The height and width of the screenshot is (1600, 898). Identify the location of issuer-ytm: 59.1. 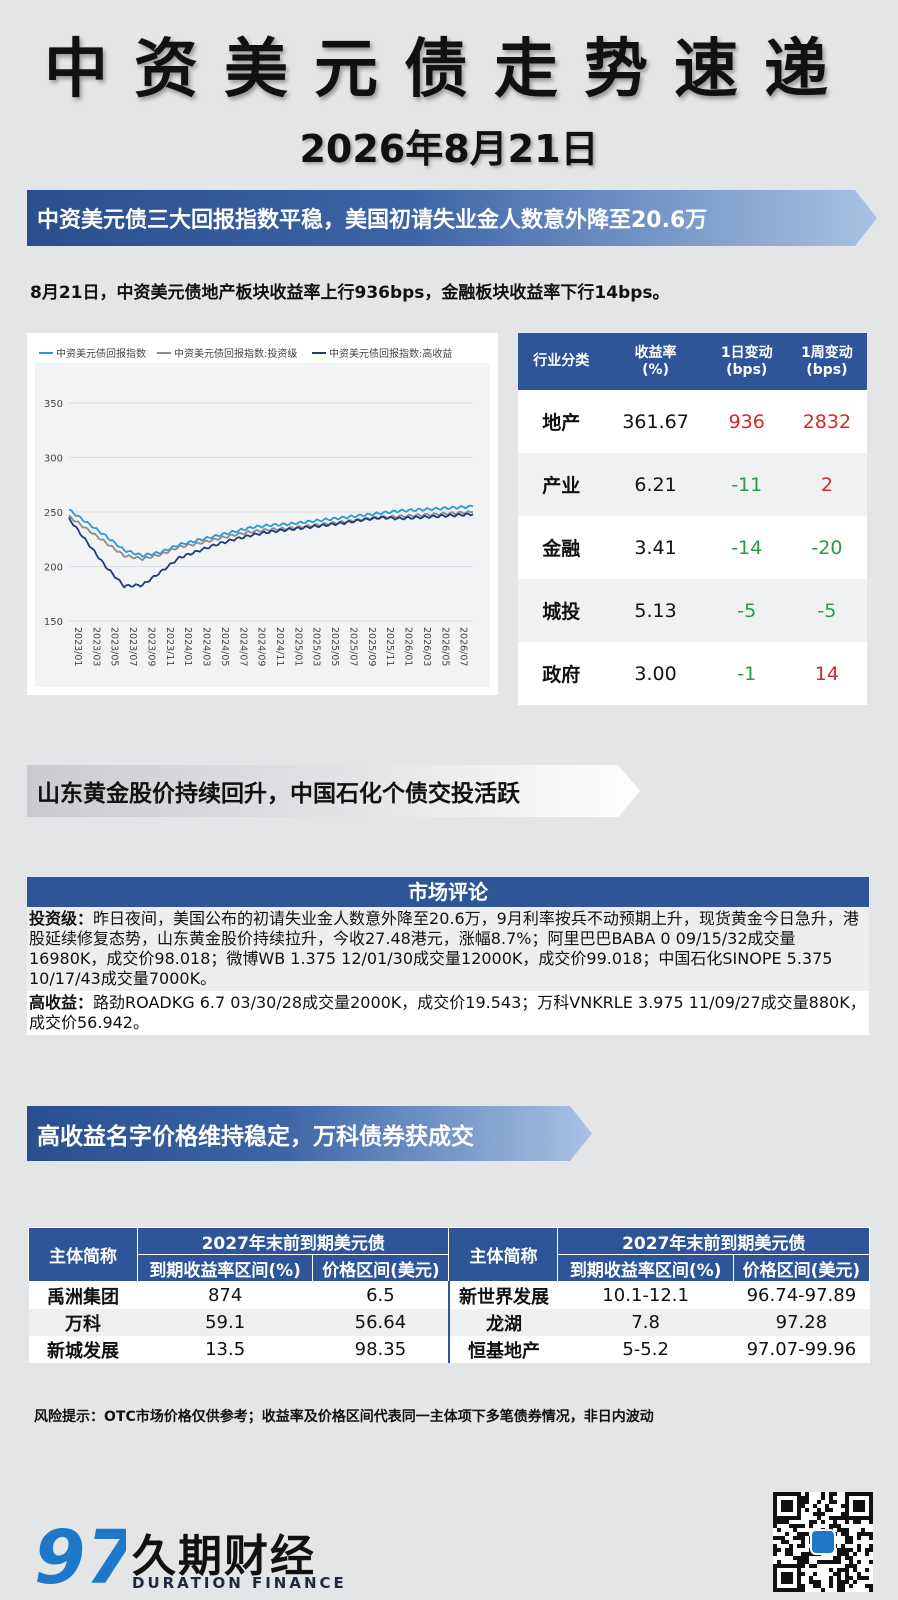
(225, 1322).